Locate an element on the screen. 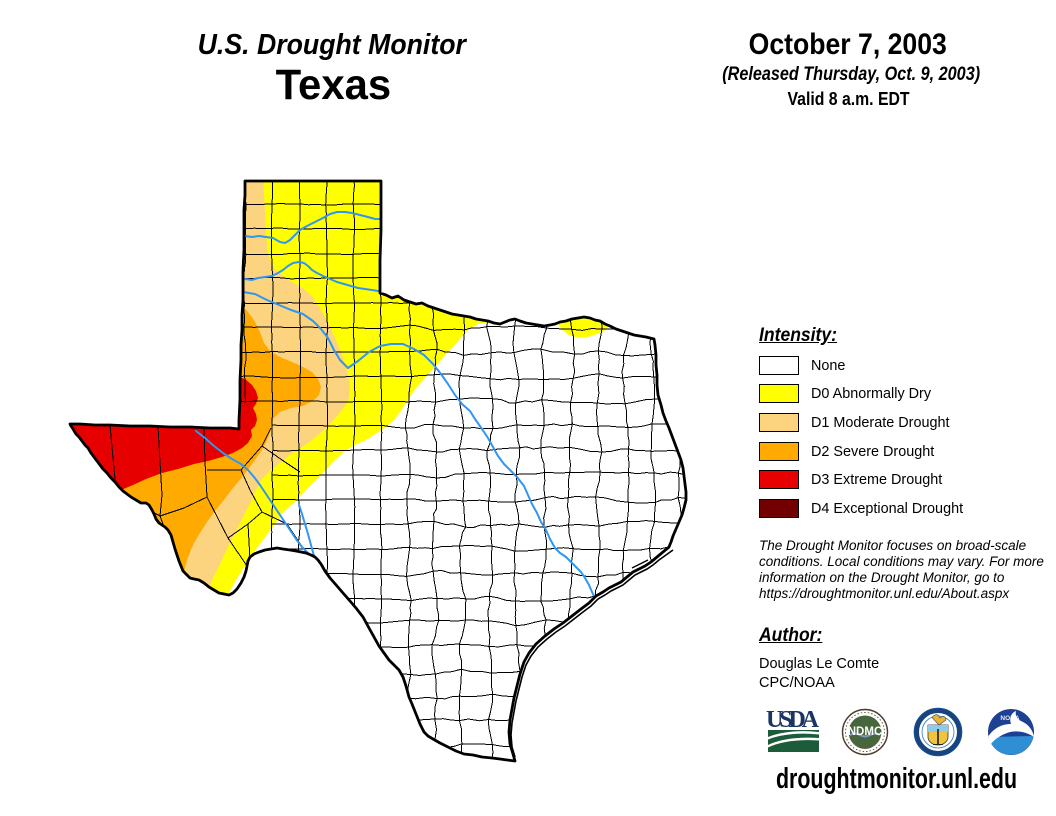 The height and width of the screenshot is (816, 1056). svg-text: NOAA is located at coordinates (1009, 718).